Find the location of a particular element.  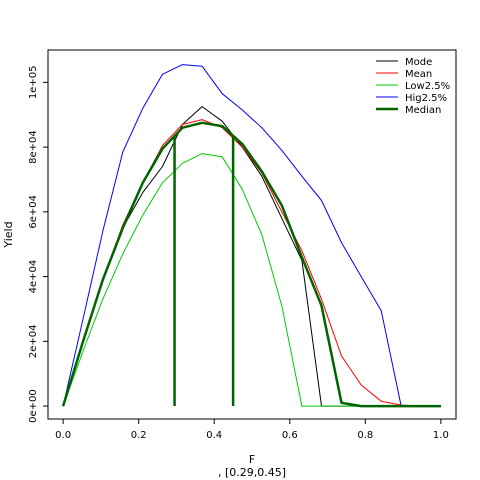

y-axis: 0e+00 2e+04 4e+04 6e+04 8e+04 1e+05 is located at coordinates (38, 244).